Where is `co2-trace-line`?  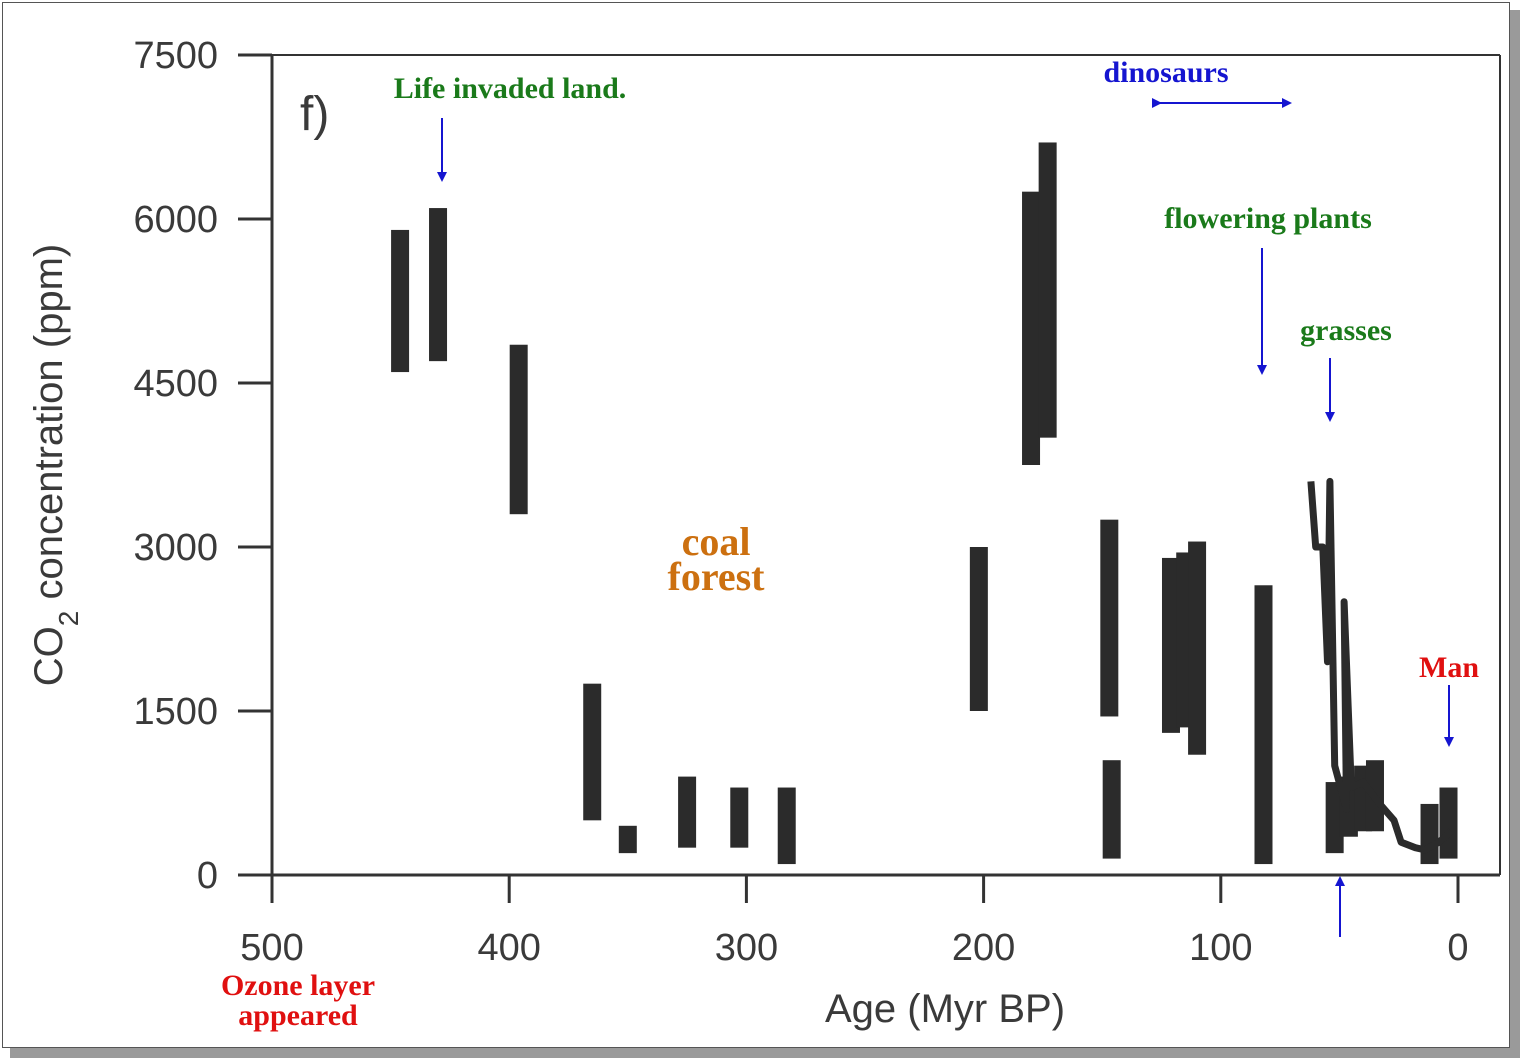
co2-trace-line is located at coordinates (1380, 665).